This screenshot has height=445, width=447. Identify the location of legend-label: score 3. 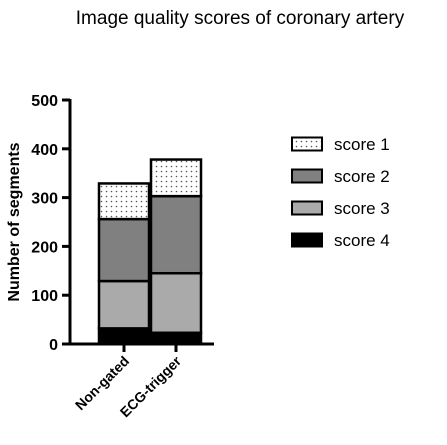
(362, 208).